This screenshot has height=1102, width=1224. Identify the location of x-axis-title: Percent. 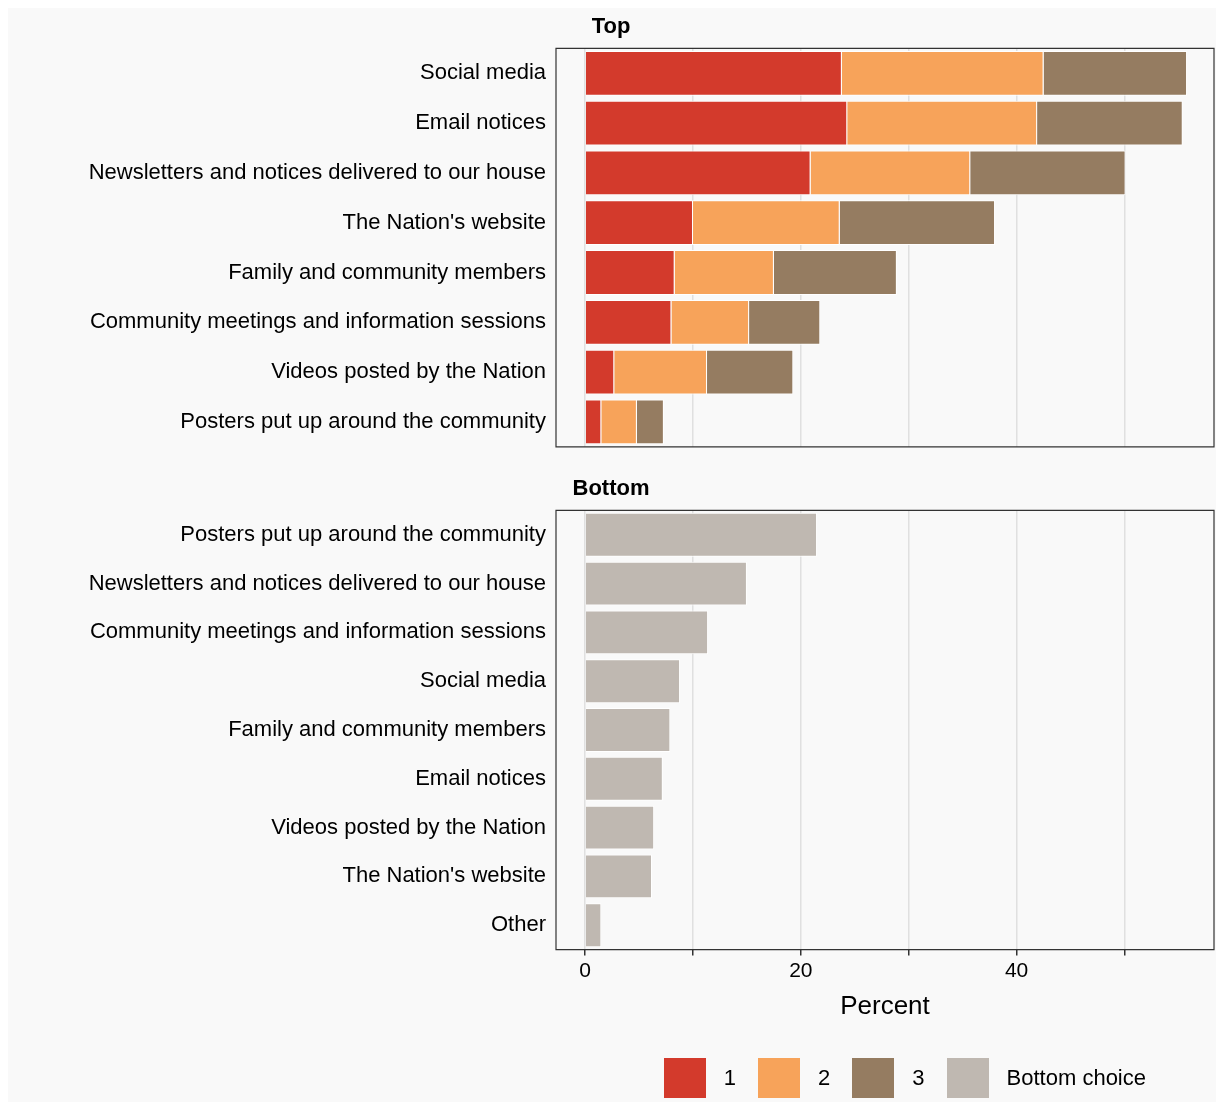
(885, 1004).